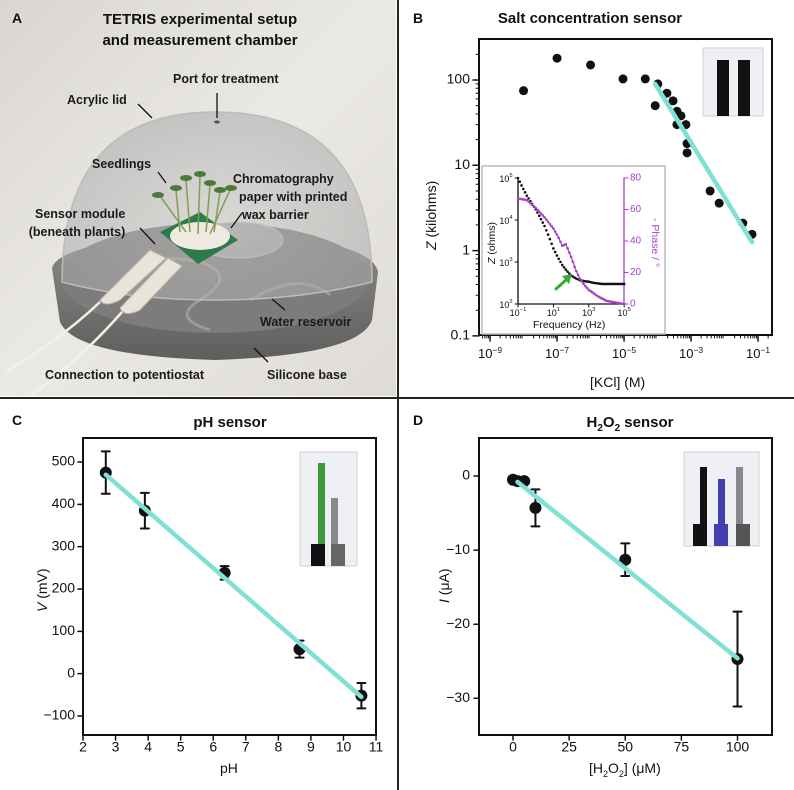  I want to click on panel-a-title-line2: and measurement chamber, so click(200, 40).